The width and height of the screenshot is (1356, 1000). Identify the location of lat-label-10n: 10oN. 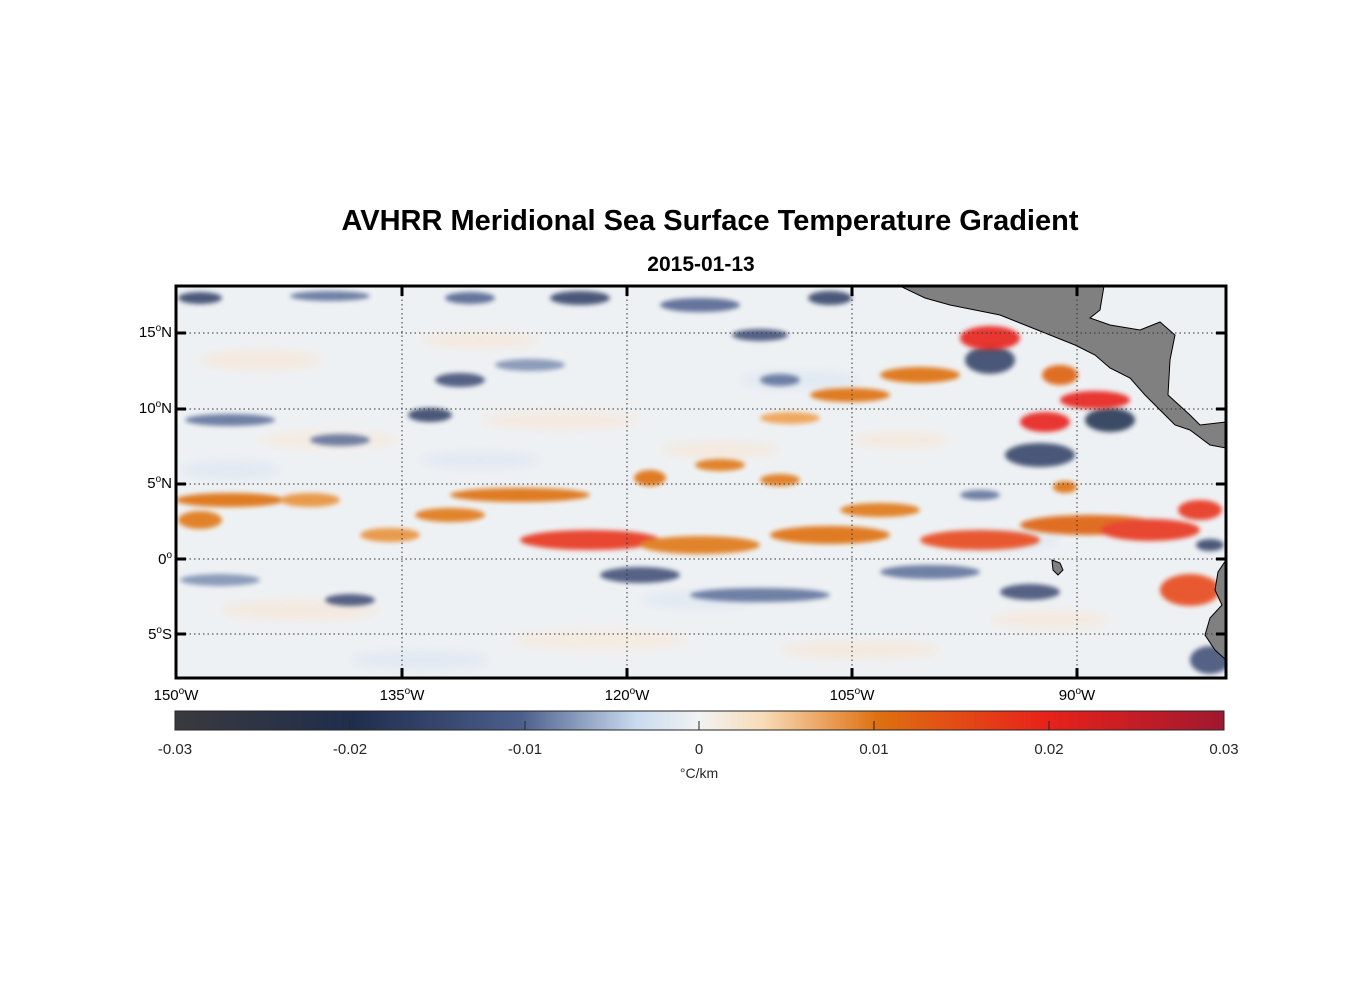
(155, 408).